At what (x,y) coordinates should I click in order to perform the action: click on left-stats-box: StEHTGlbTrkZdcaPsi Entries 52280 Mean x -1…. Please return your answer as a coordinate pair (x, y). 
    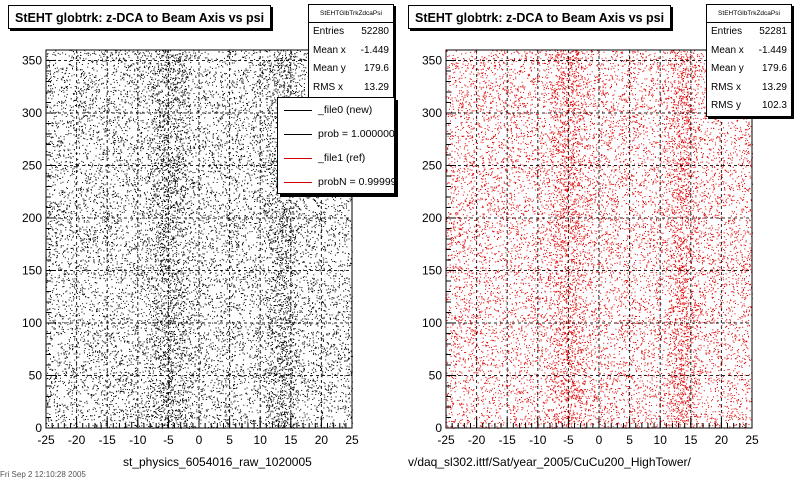
    Looking at the image, I should click on (351, 51).